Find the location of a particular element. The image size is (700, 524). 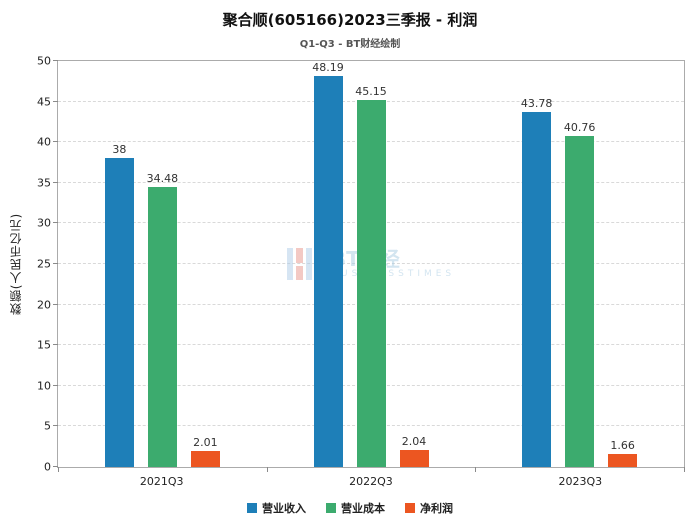

x-tick-label: 2022Q3 is located at coordinates (371, 481).